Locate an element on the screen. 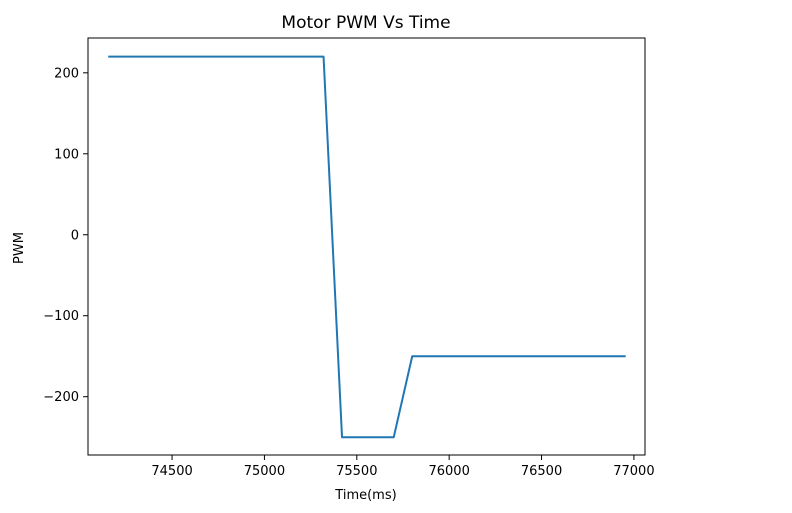  x-tick-label: 76000 is located at coordinates (448, 471).